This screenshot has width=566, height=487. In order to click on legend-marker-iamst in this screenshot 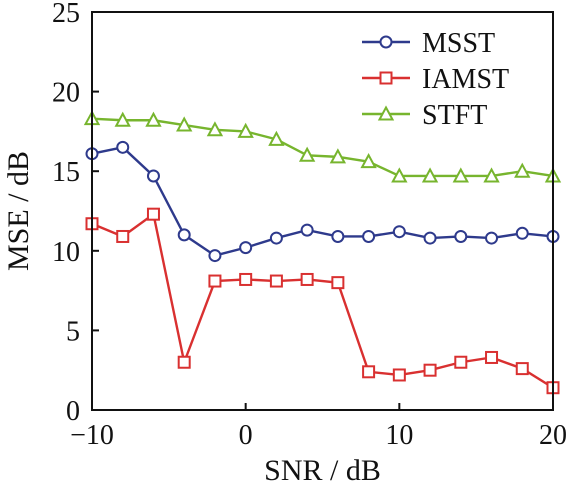, I will do `click(386, 78)`.